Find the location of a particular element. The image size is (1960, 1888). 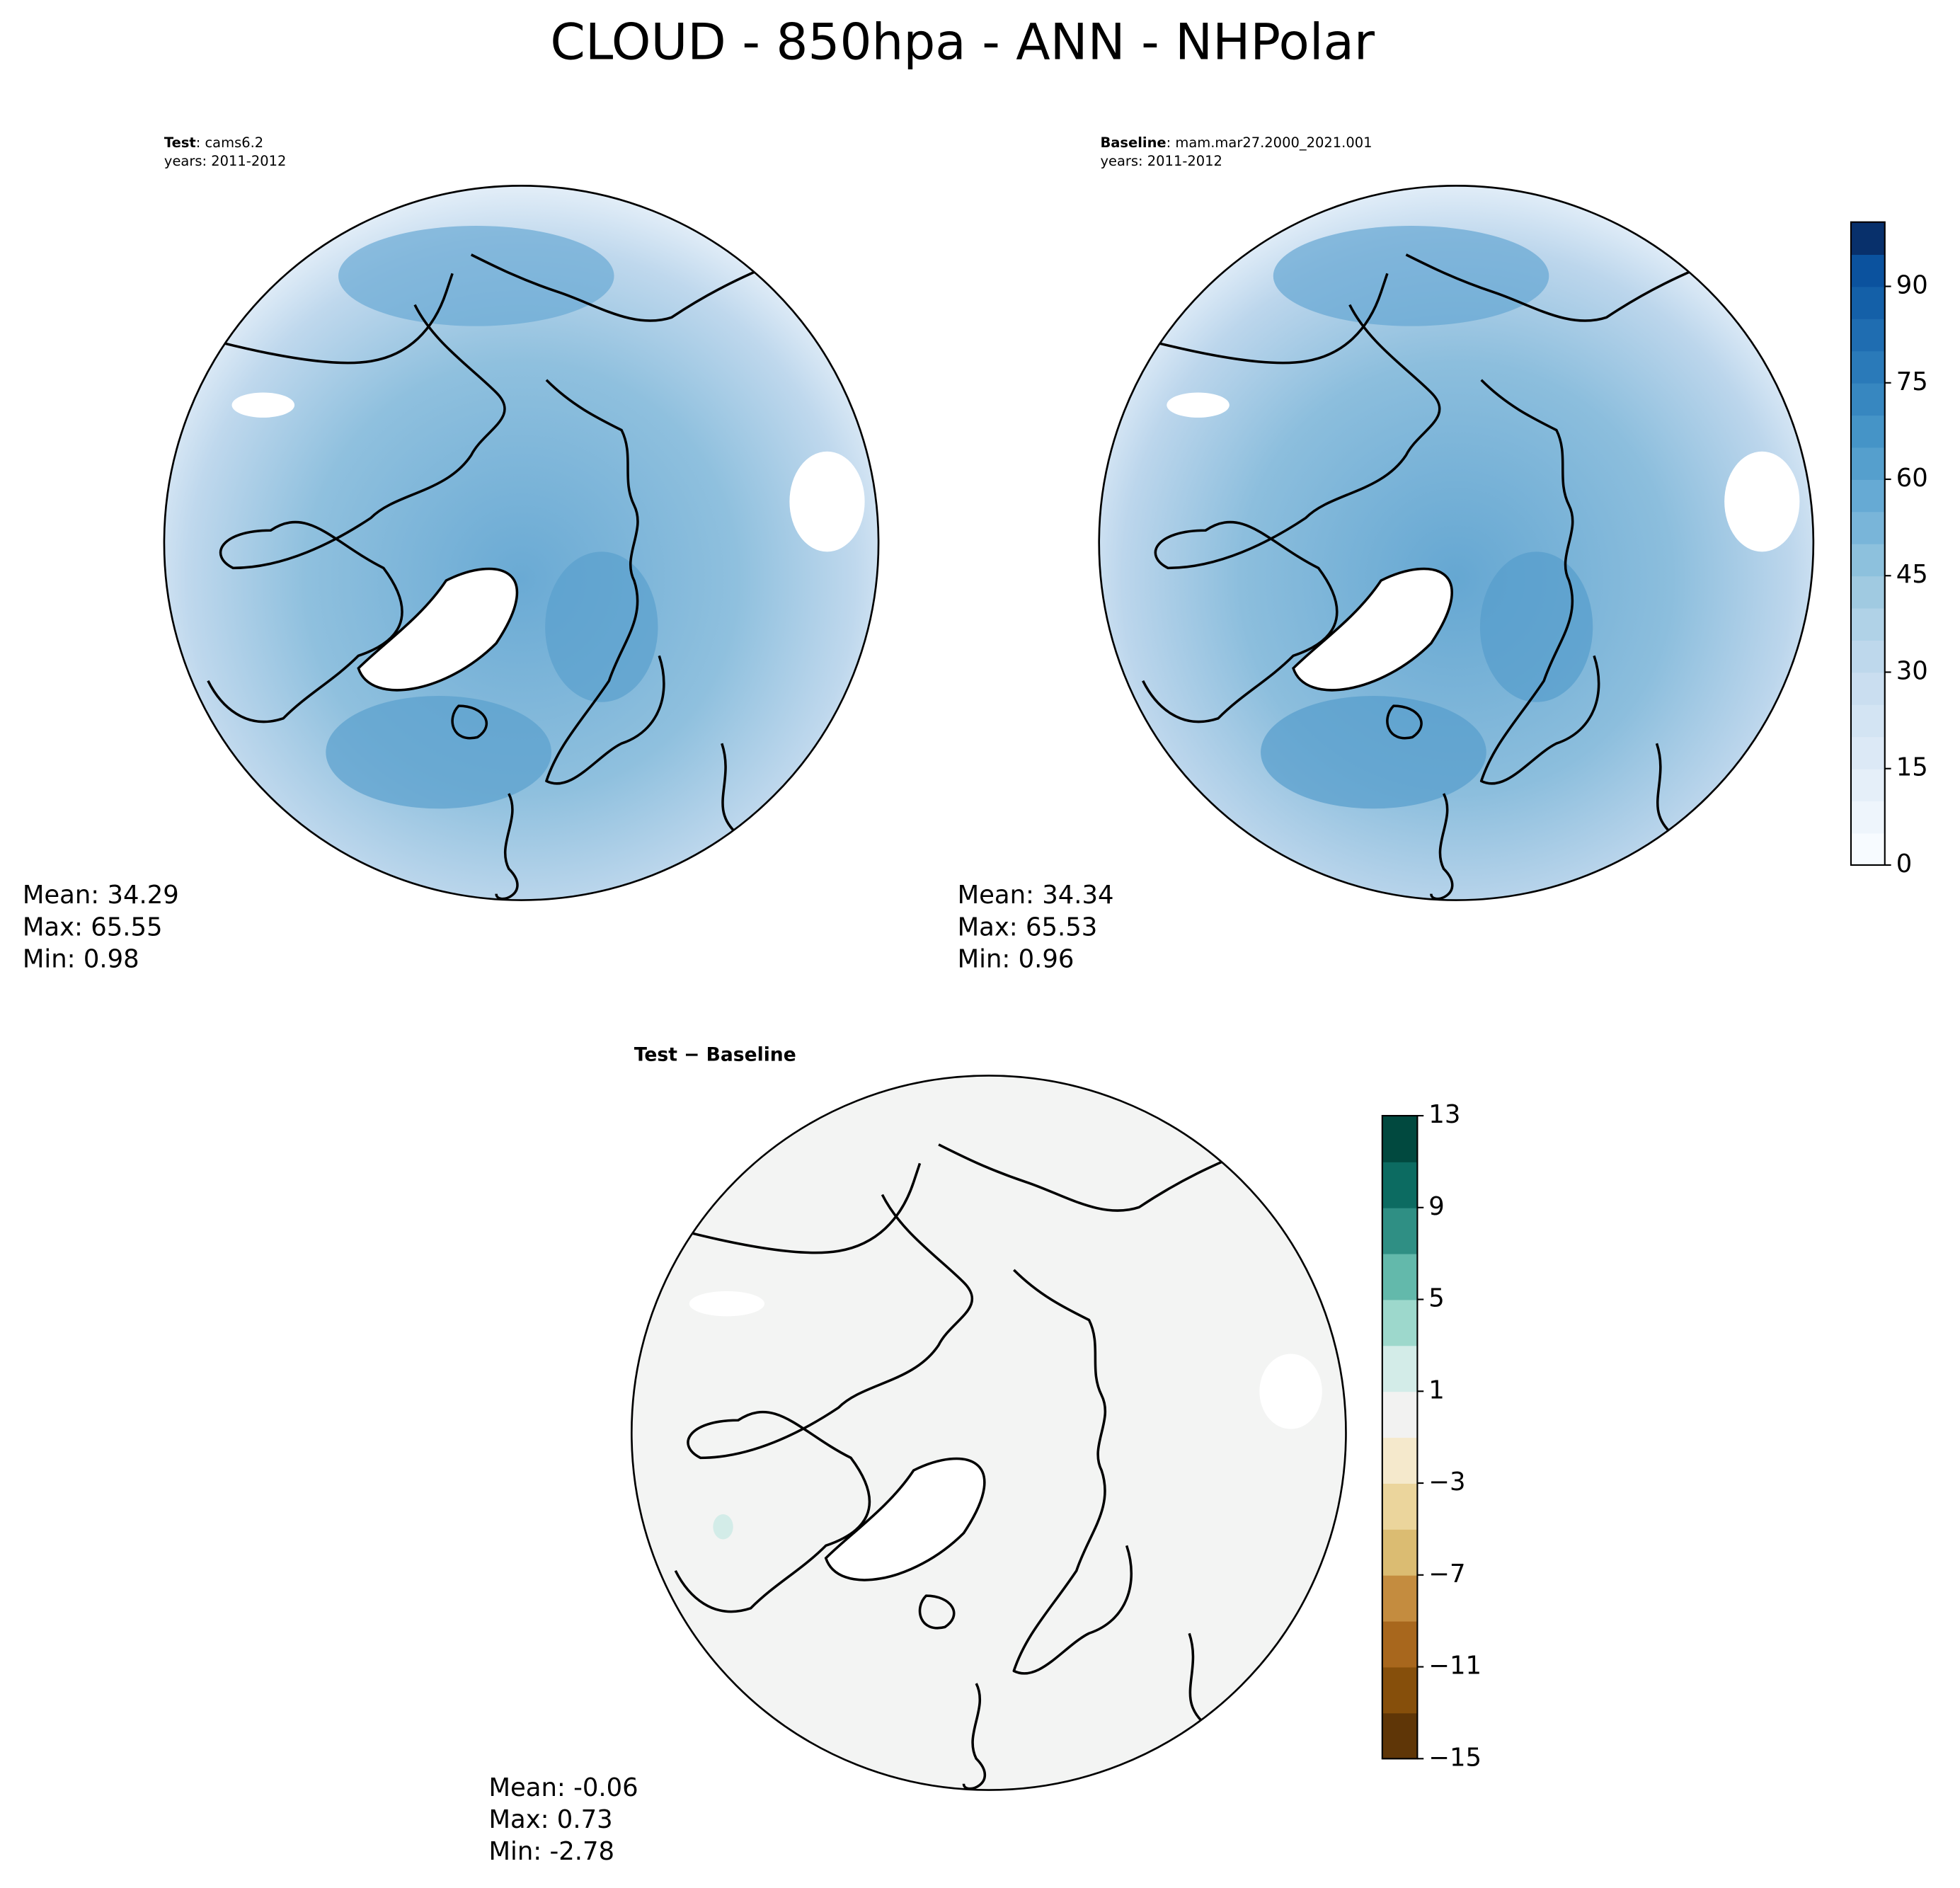

panel-name: Test − Baseline is located at coordinates (715, 1055).